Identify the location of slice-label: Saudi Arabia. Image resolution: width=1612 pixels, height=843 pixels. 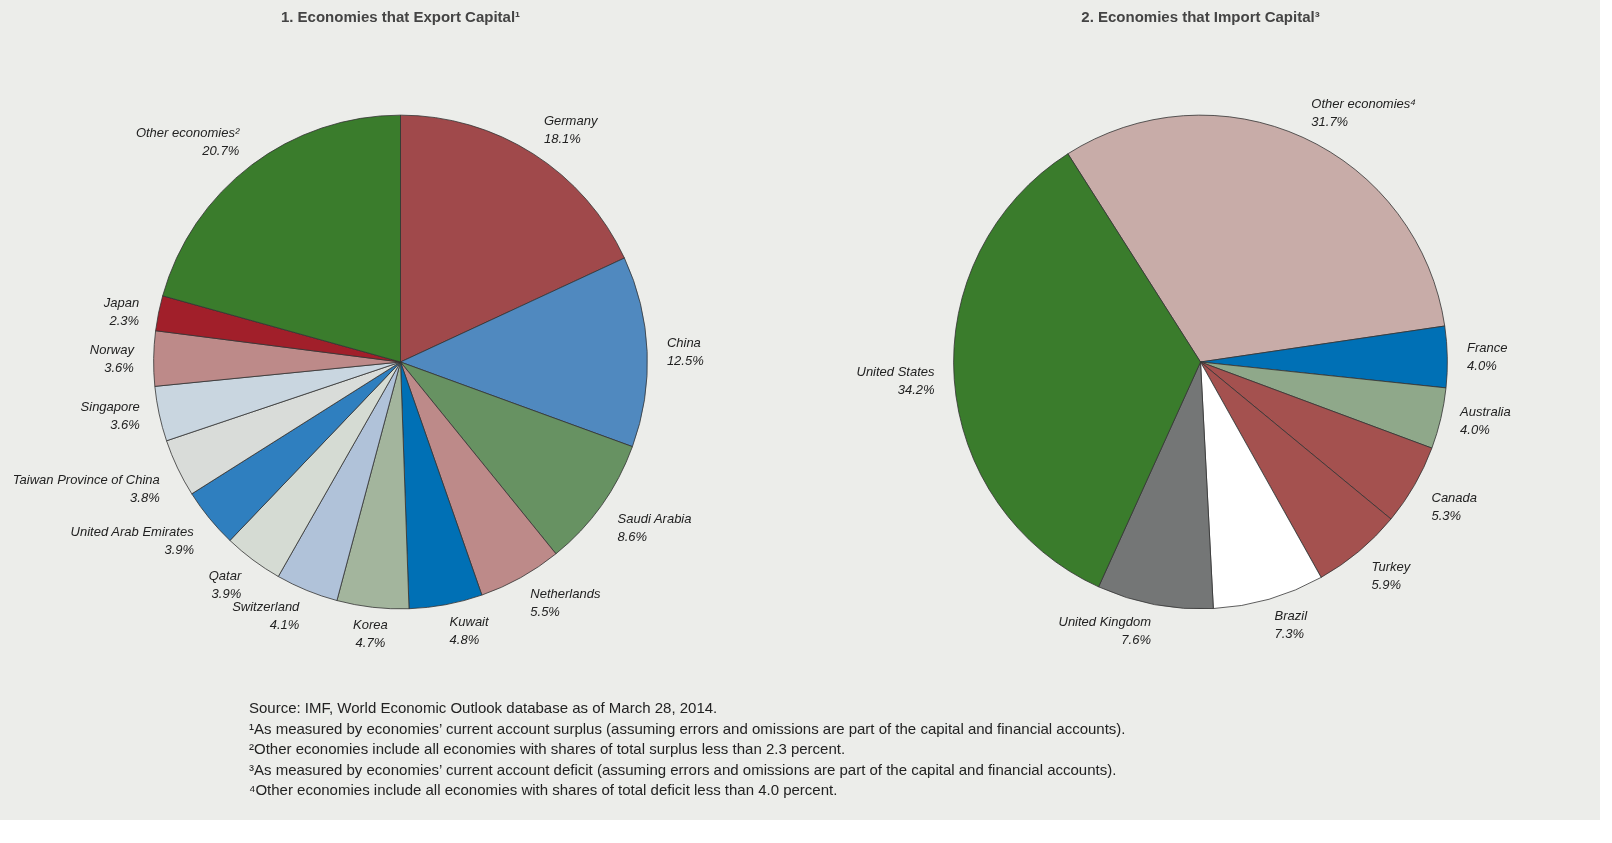
(654, 518).